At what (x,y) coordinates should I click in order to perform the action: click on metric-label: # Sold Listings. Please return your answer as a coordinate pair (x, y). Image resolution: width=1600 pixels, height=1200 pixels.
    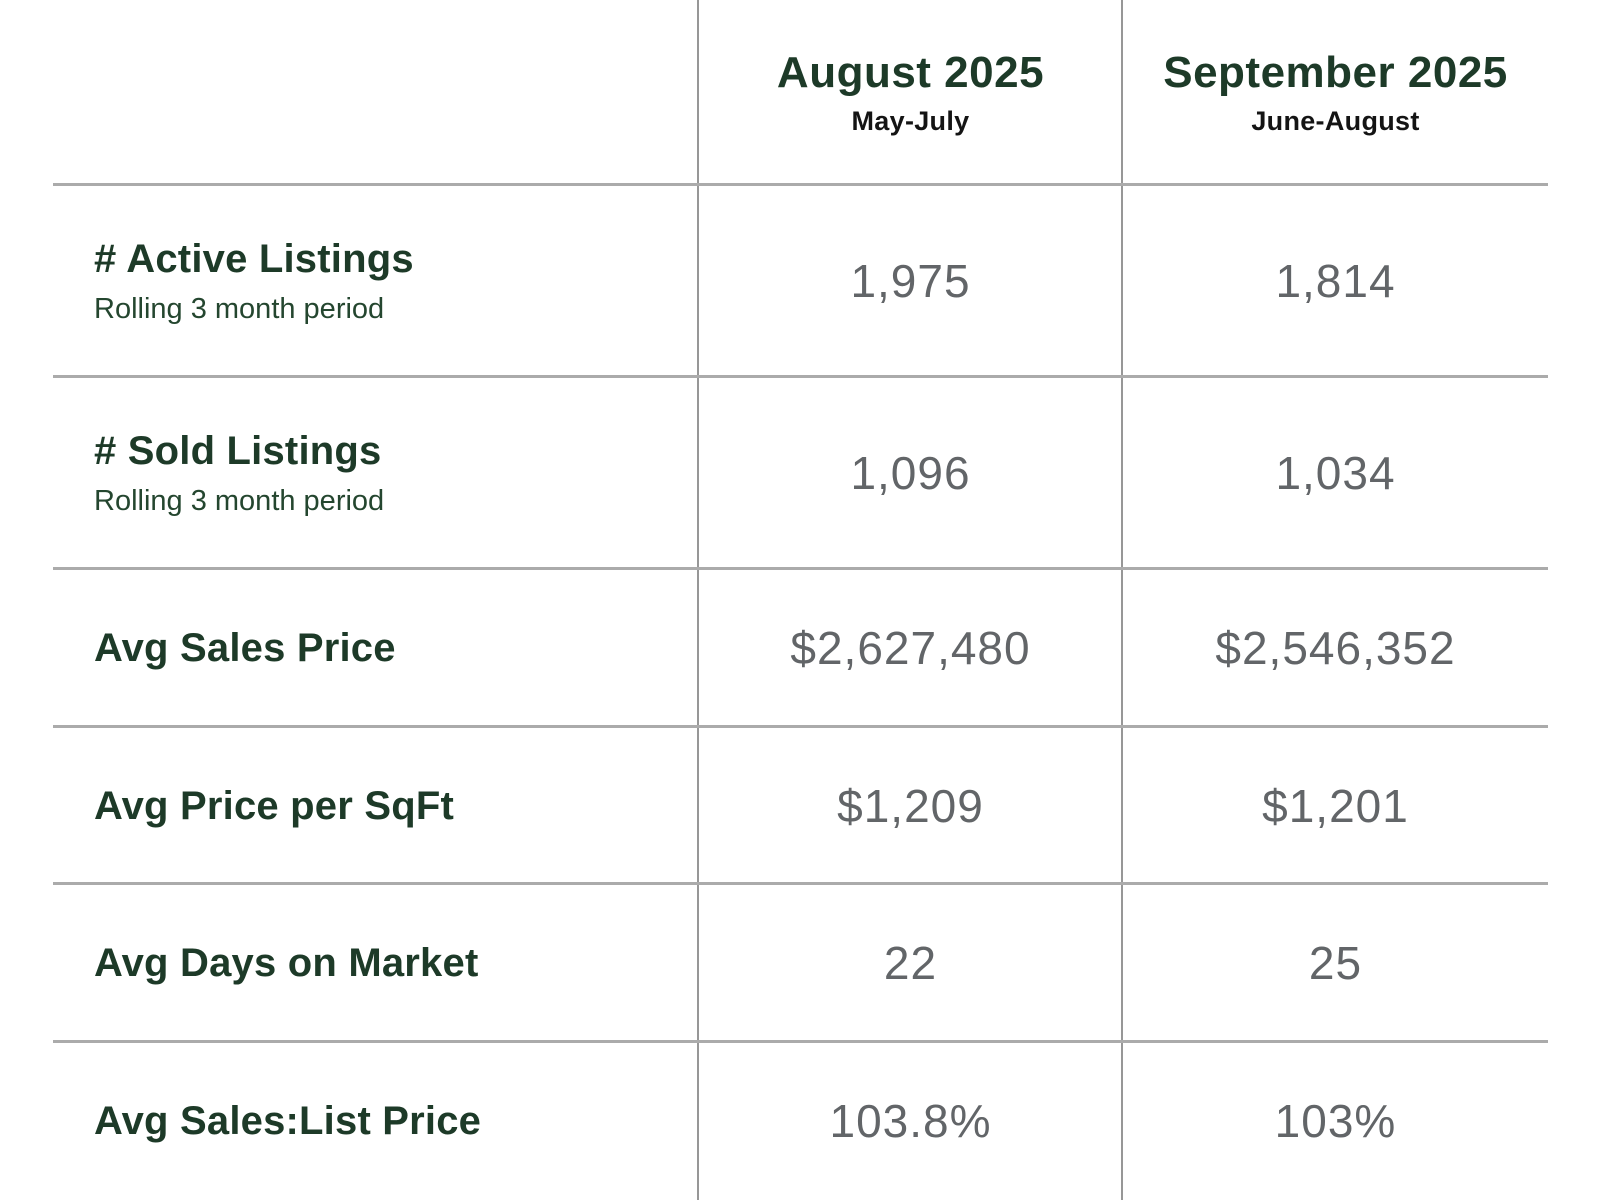
    Looking at the image, I should click on (238, 451).